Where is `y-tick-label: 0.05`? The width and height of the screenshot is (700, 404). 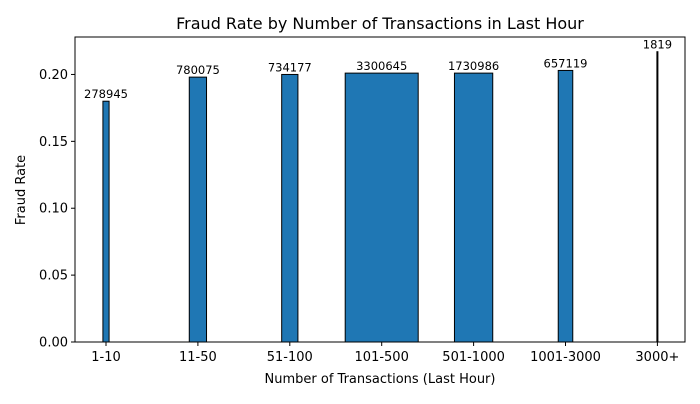
y-tick-label: 0.05 is located at coordinates (53, 276).